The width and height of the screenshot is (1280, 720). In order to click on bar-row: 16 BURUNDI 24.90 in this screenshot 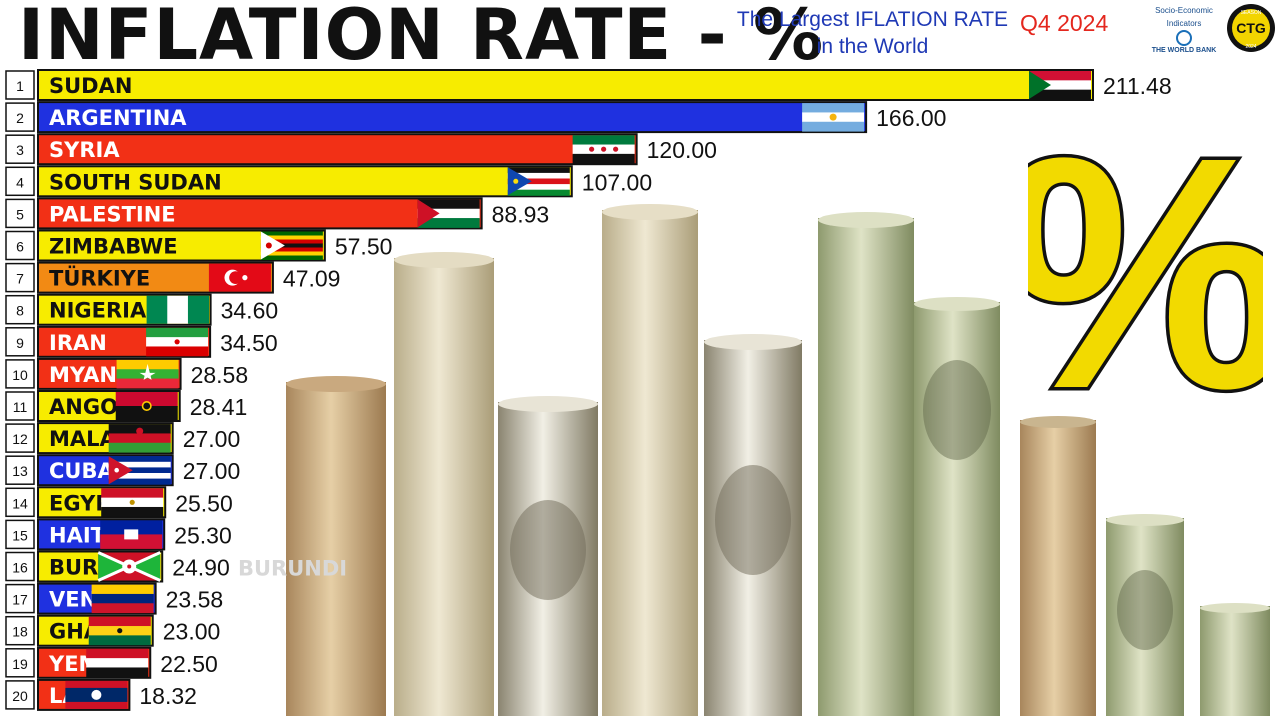, I will do `click(117, 566)`.